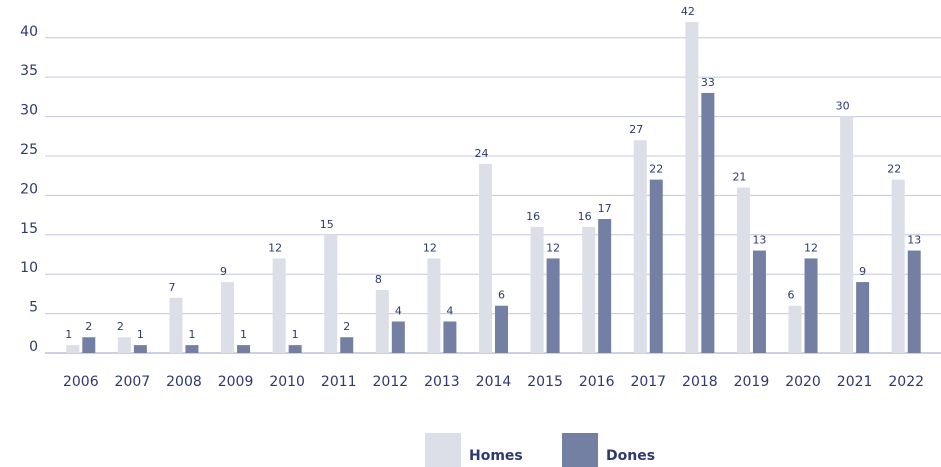 This screenshot has width=941, height=467. I want to click on value-label: 7, so click(171, 287).